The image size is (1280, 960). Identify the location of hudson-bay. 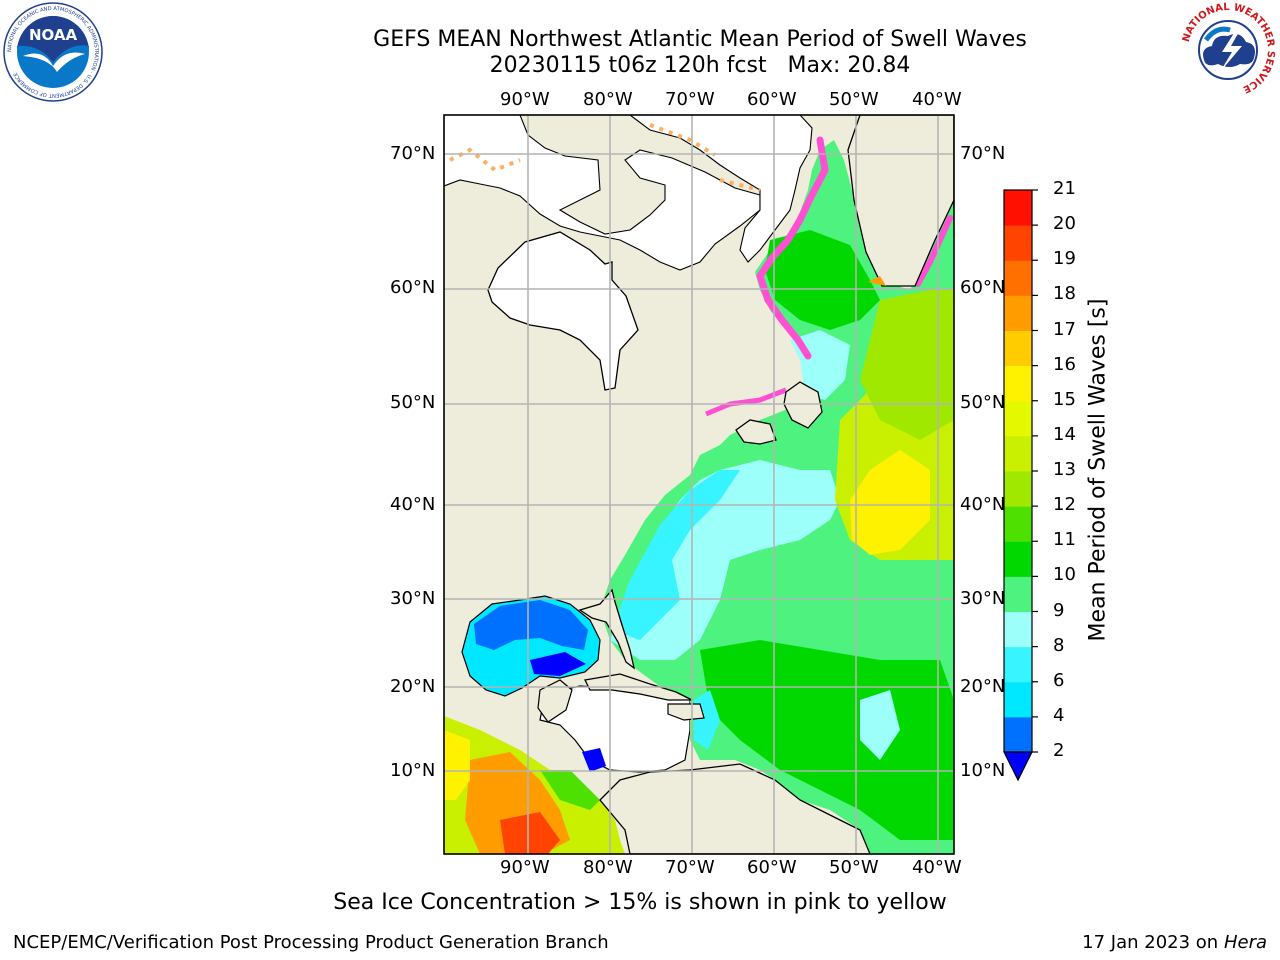
(563, 311).